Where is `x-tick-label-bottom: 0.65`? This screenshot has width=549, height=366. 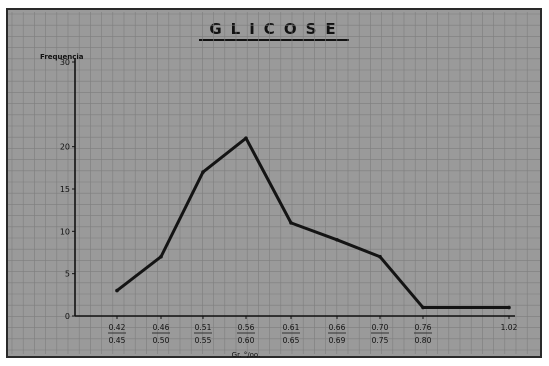 x-tick-label-bottom: 0.65 is located at coordinates (291, 340).